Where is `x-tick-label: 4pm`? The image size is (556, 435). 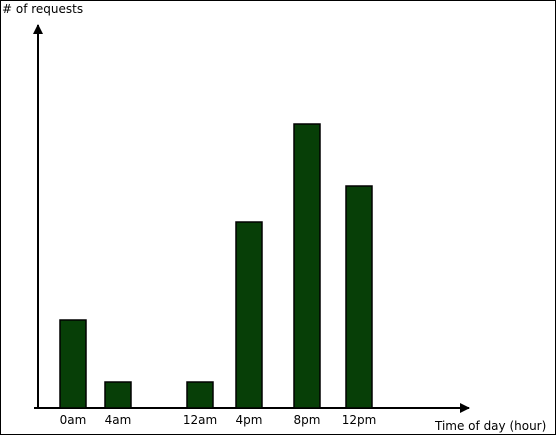 x-tick-label: 4pm is located at coordinates (249, 420).